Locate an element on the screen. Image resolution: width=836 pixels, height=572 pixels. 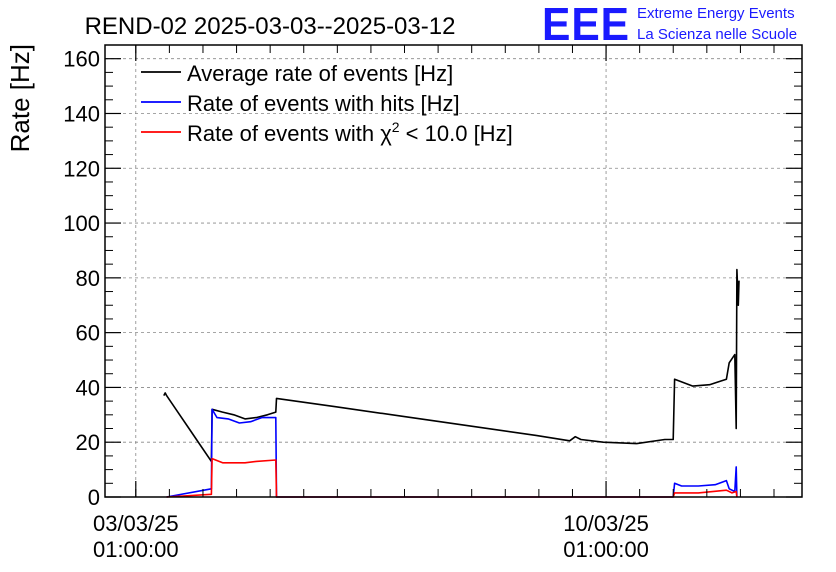
legend-label-tail: < 10.0 [Hz] is located at coordinates (456, 133).